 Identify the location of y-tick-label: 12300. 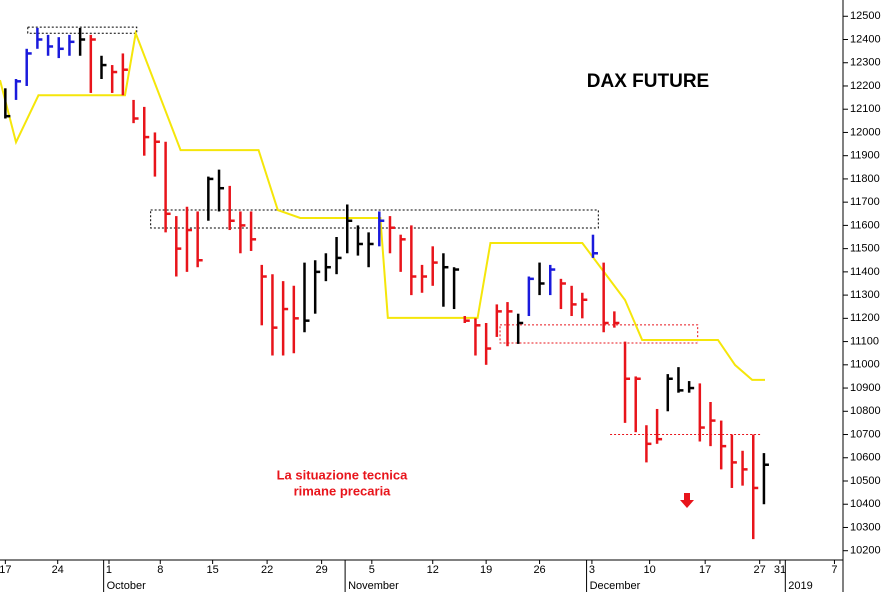
(865, 63).